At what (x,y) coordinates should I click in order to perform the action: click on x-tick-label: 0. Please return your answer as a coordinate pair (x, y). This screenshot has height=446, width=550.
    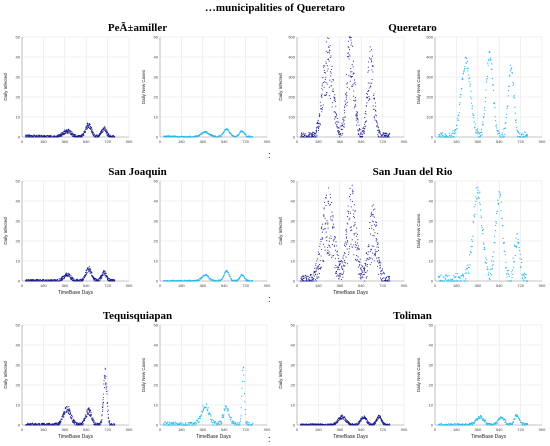
    Looking at the image, I should click on (22, 141).